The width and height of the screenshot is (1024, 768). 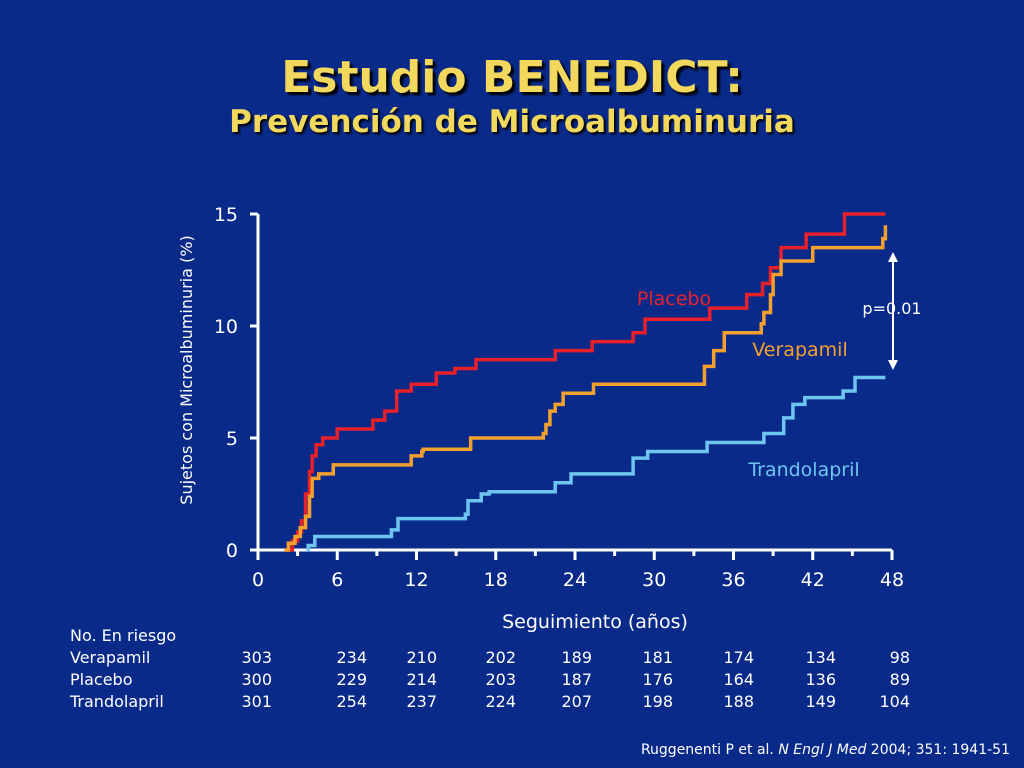 I want to click on x-tick-label: 12, so click(x=416, y=580).